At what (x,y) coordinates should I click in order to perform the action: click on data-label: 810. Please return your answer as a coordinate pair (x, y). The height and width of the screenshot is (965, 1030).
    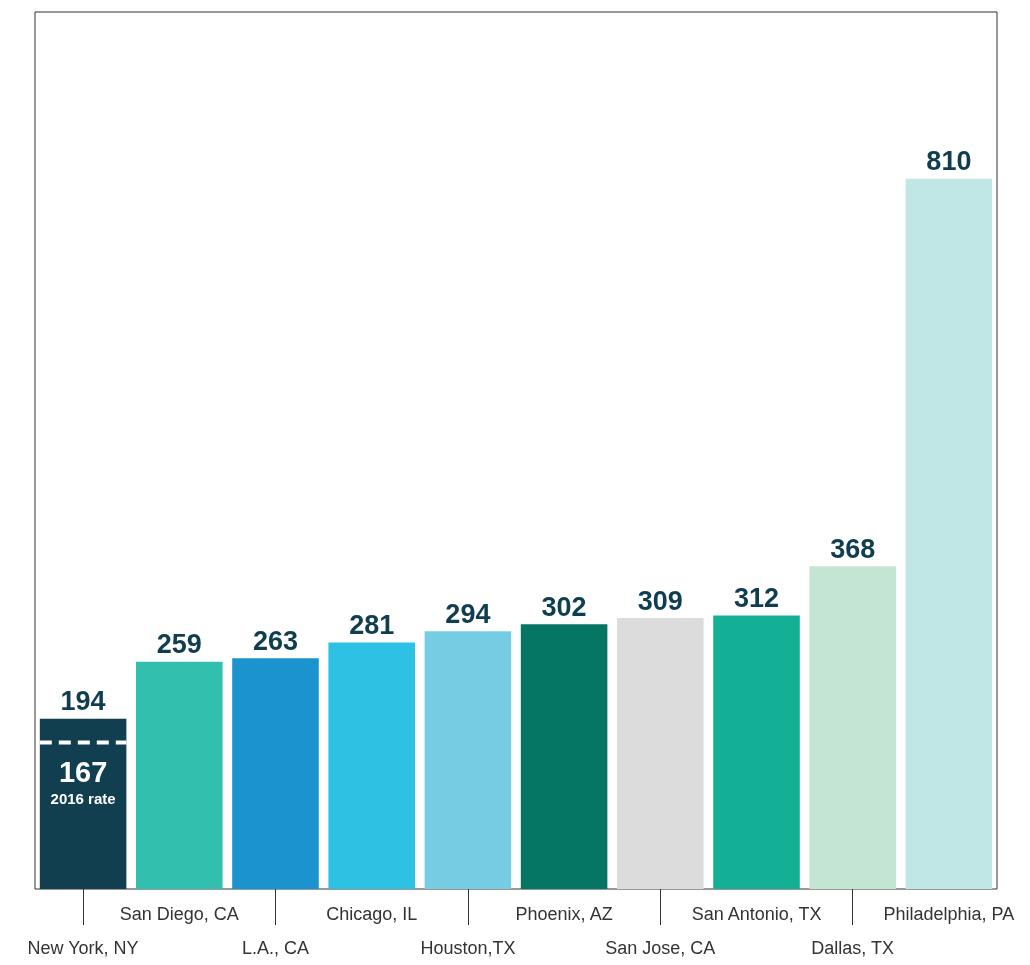
    Looking at the image, I should click on (949, 161).